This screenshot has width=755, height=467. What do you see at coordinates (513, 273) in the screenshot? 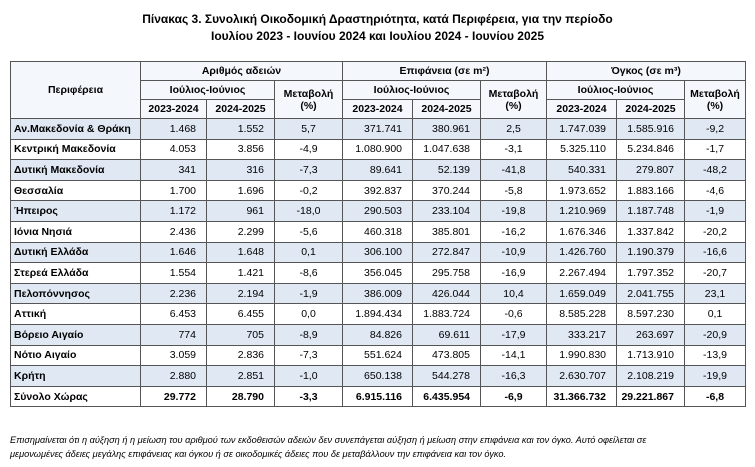
I see `cell-value: -16,9` at bounding box center [513, 273].